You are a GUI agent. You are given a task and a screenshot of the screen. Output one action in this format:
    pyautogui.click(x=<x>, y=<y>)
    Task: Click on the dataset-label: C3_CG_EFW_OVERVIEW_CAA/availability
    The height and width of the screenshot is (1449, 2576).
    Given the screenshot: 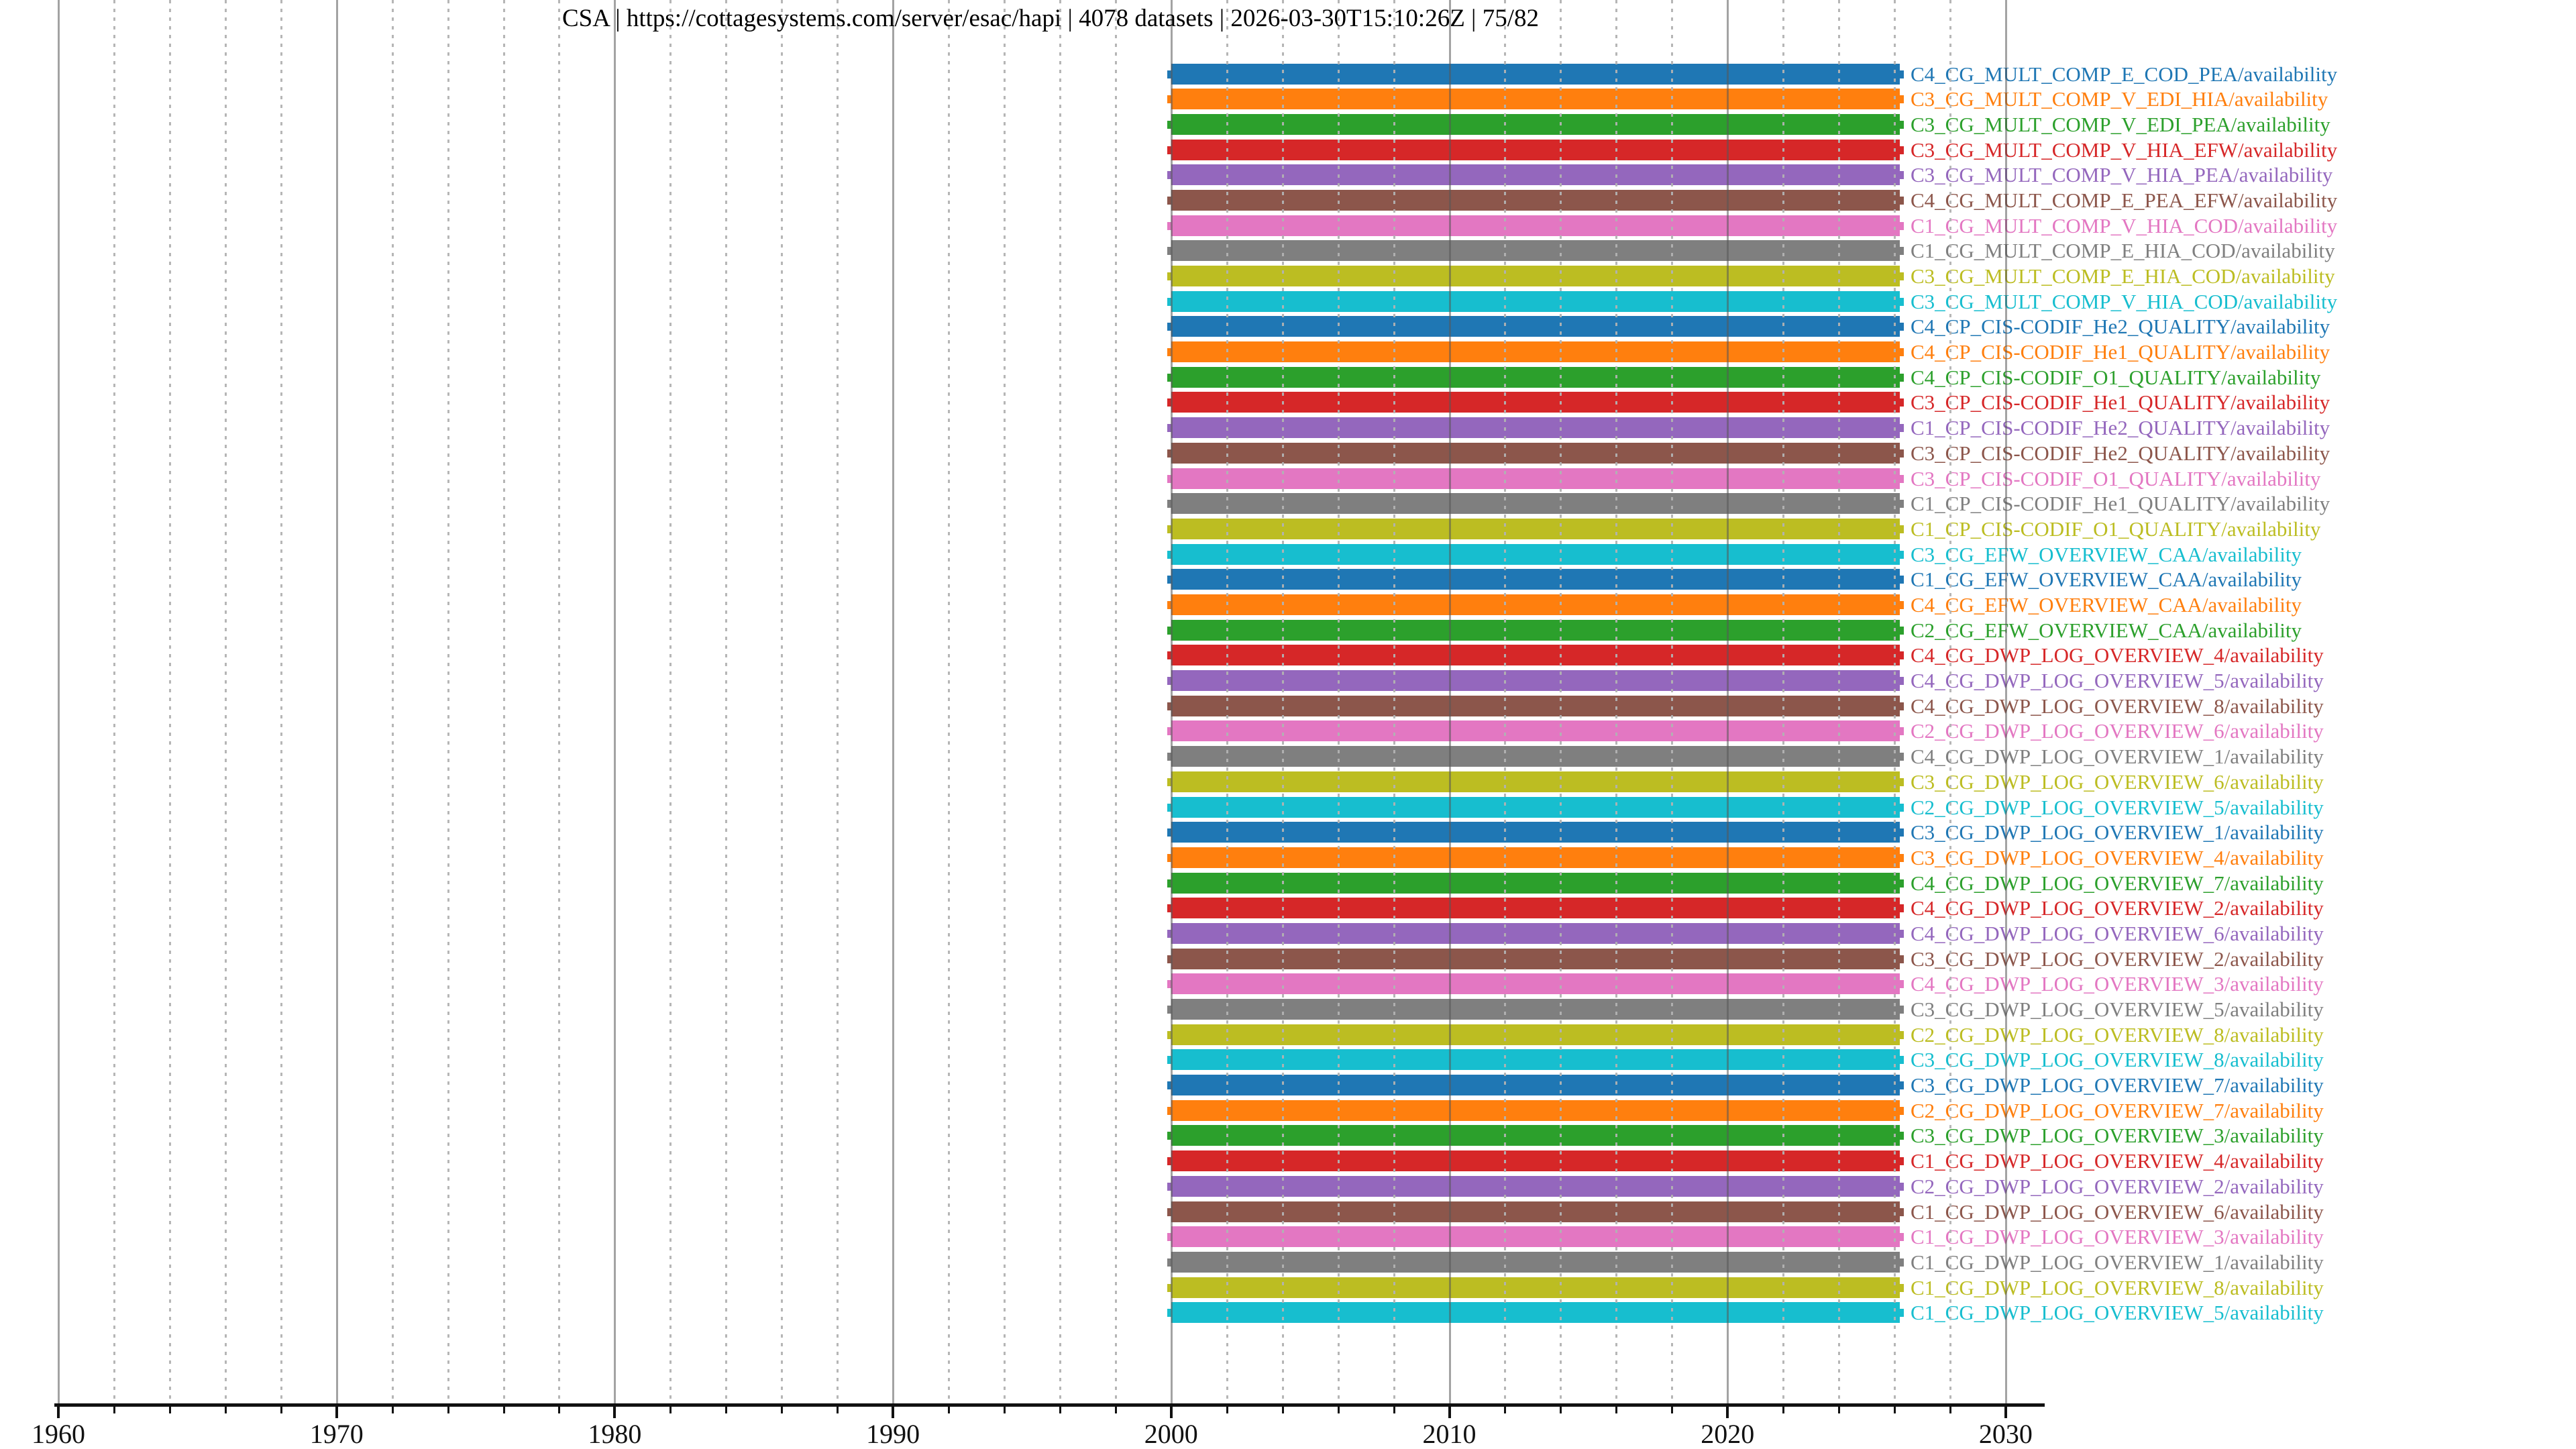 What is the action you would take?
    pyautogui.click(x=2106, y=554)
    